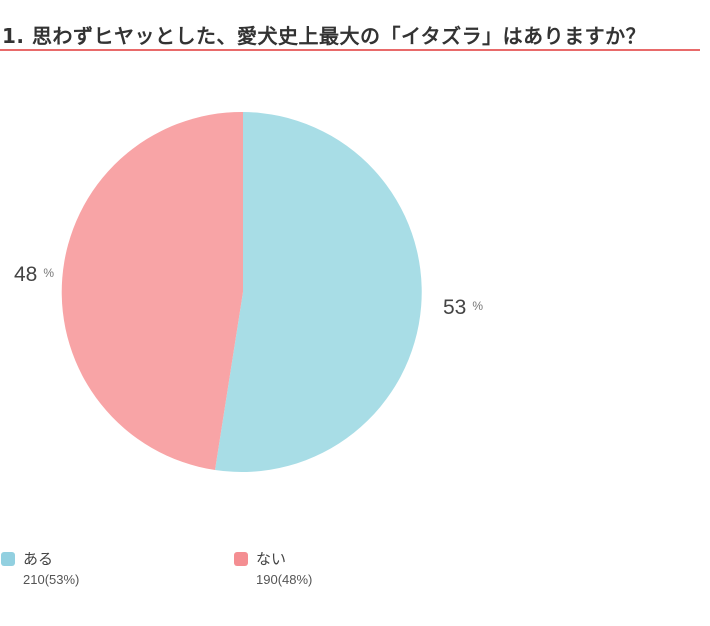 The image size is (710, 626). Describe the element at coordinates (455, 307) in the screenshot. I see `pct-value: 53` at that location.